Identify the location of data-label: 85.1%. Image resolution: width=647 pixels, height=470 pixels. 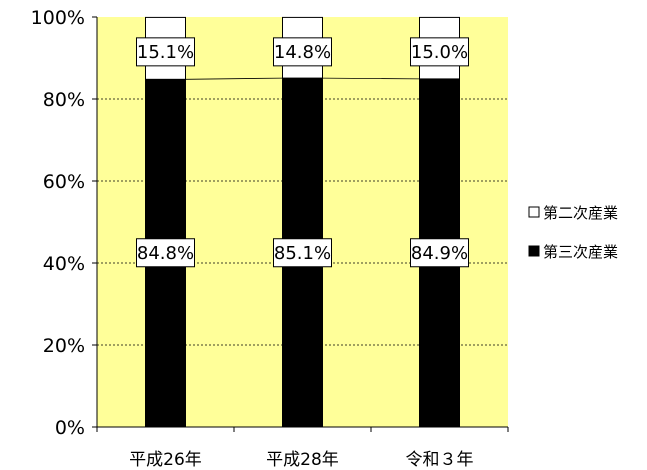
(302, 253).